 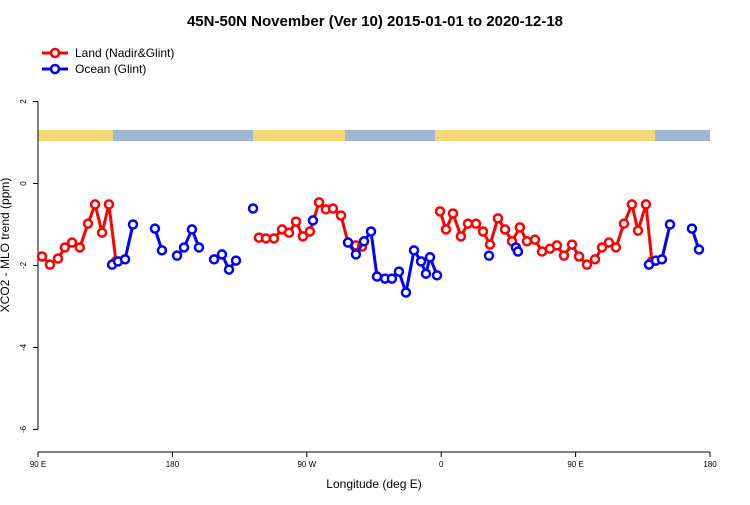 I want to click on map-strip, so click(x=374, y=135).